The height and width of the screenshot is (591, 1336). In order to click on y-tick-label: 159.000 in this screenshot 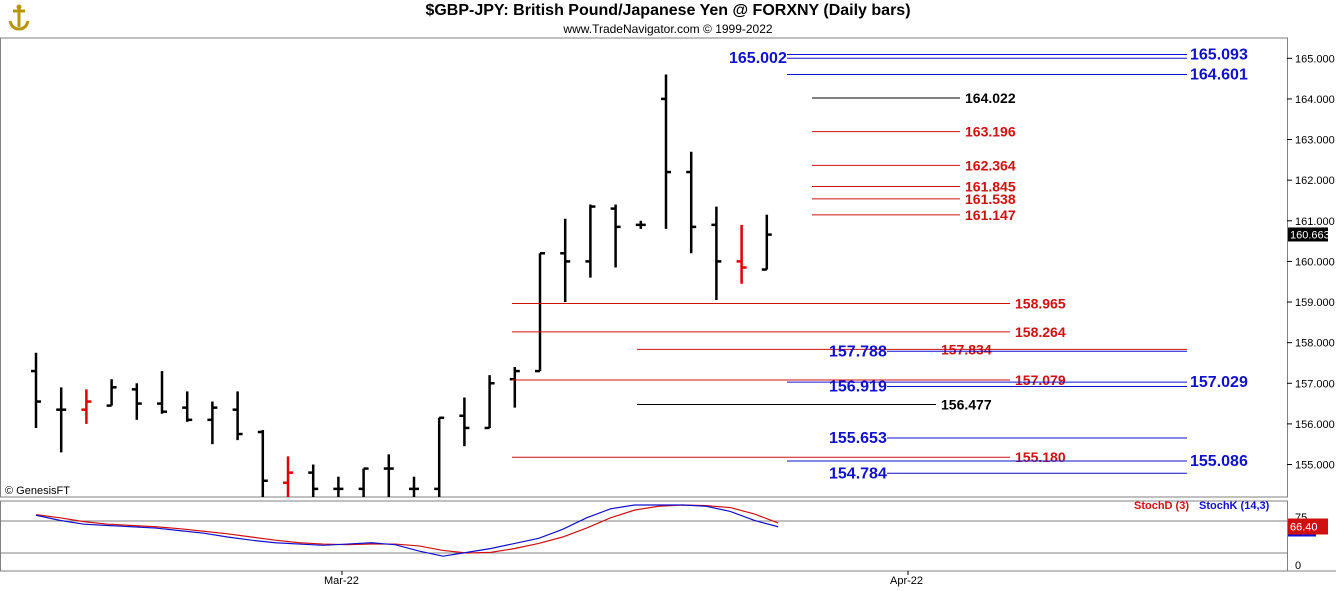, I will do `click(1315, 303)`.